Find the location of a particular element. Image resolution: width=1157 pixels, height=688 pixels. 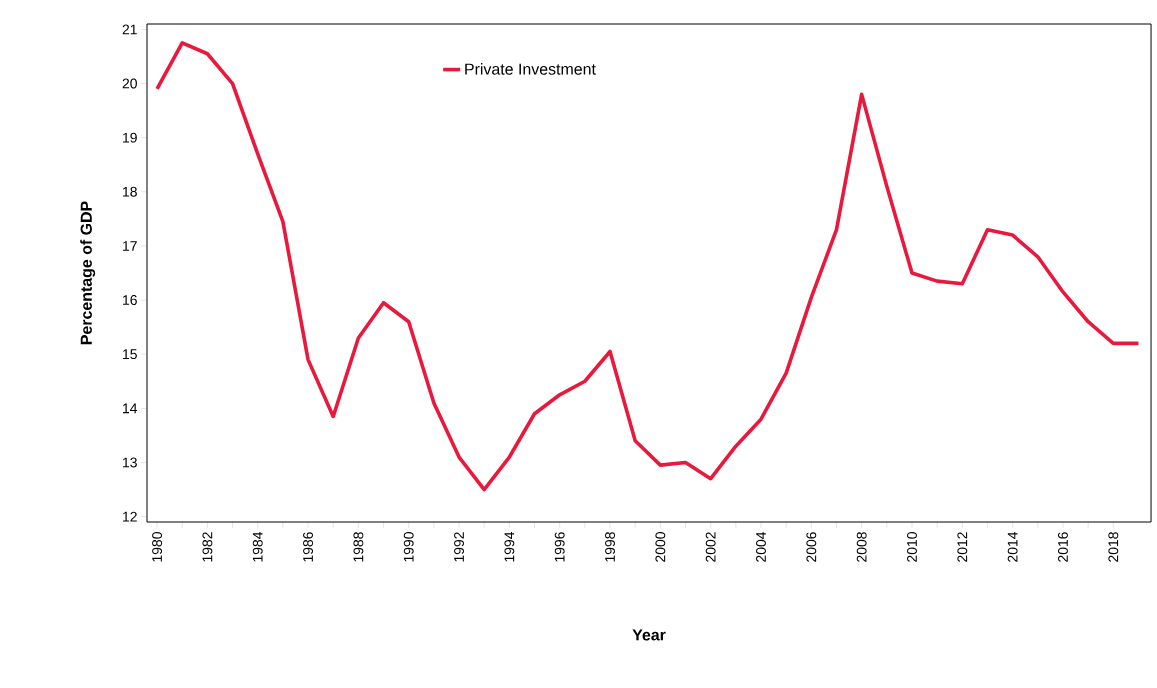

y-tick-label: 17 is located at coordinates (130, 246).